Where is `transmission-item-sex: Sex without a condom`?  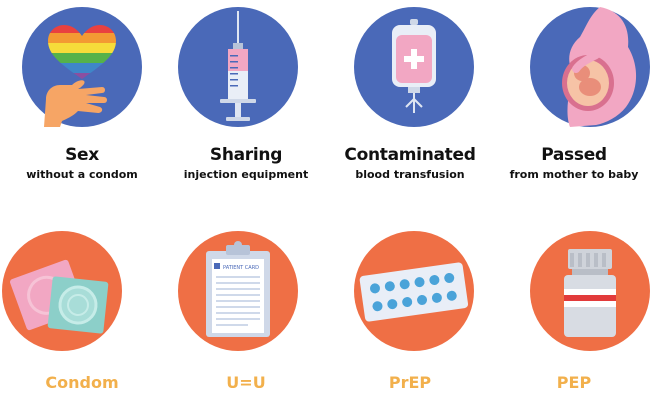 transmission-item-sex: Sex without a condom is located at coordinates (82, 100).